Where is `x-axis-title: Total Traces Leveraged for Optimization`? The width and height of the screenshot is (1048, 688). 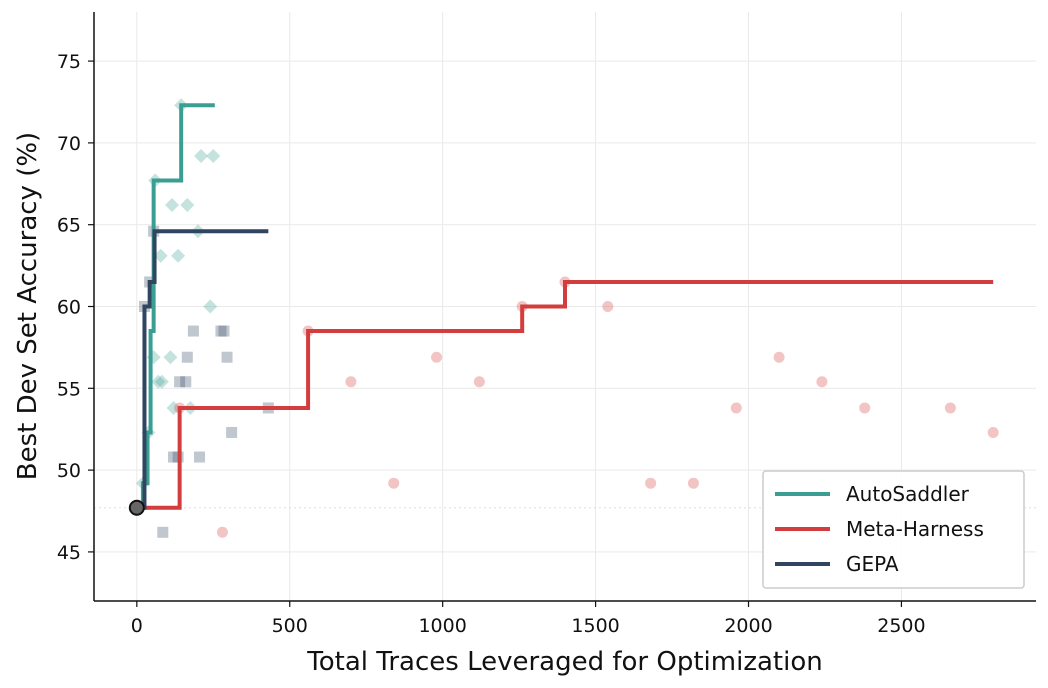
x-axis-title: Total Traces Leveraged for Optimization is located at coordinates (564, 662).